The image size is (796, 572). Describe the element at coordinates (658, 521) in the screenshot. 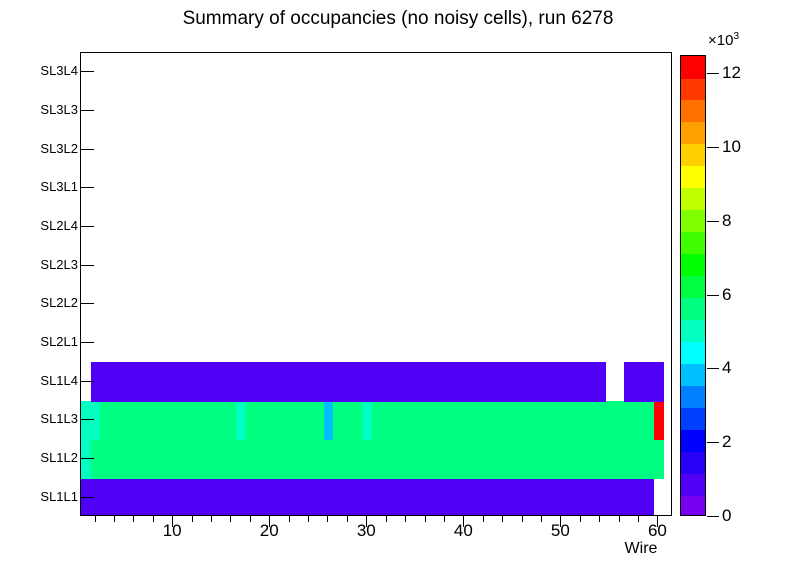

I see `x-axis-major-tick` at that location.